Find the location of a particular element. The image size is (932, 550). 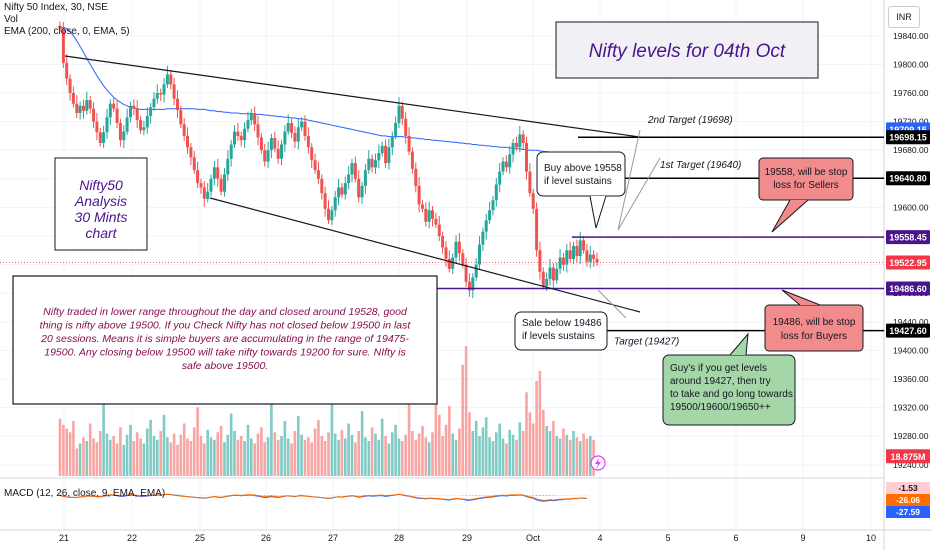

upper-trendline is located at coordinates (352, 96).